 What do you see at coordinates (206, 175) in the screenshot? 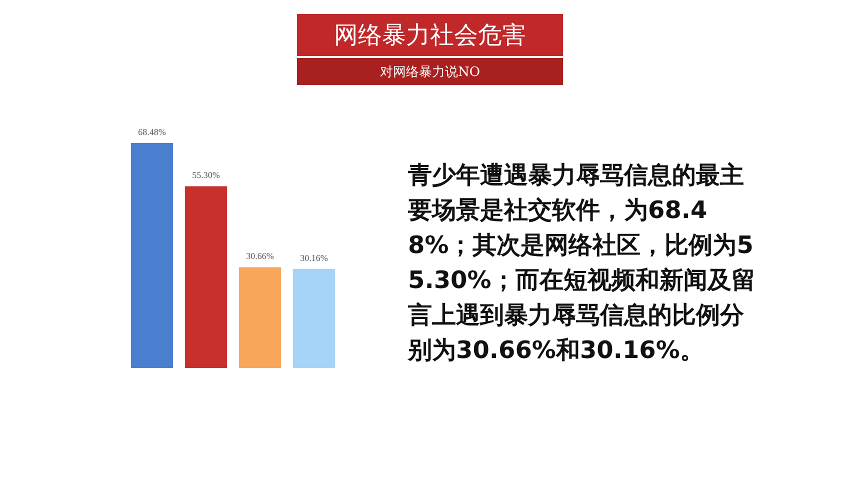
I see `data-label: 55.30%` at bounding box center [206, 175].